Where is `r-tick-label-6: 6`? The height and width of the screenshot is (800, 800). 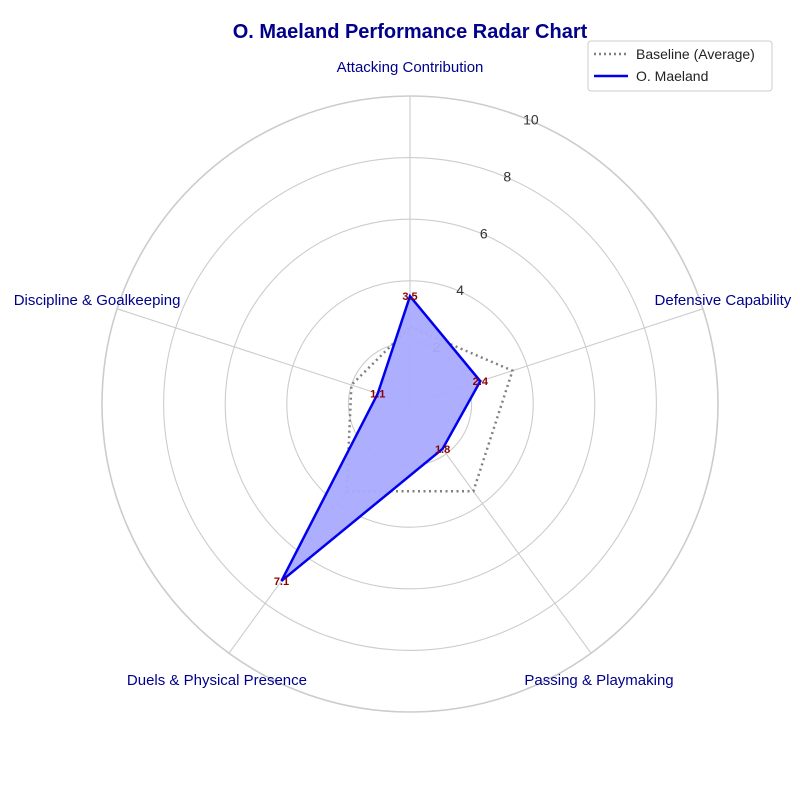
r-tick-label-6: 6 is located at coordinates (484, 233).